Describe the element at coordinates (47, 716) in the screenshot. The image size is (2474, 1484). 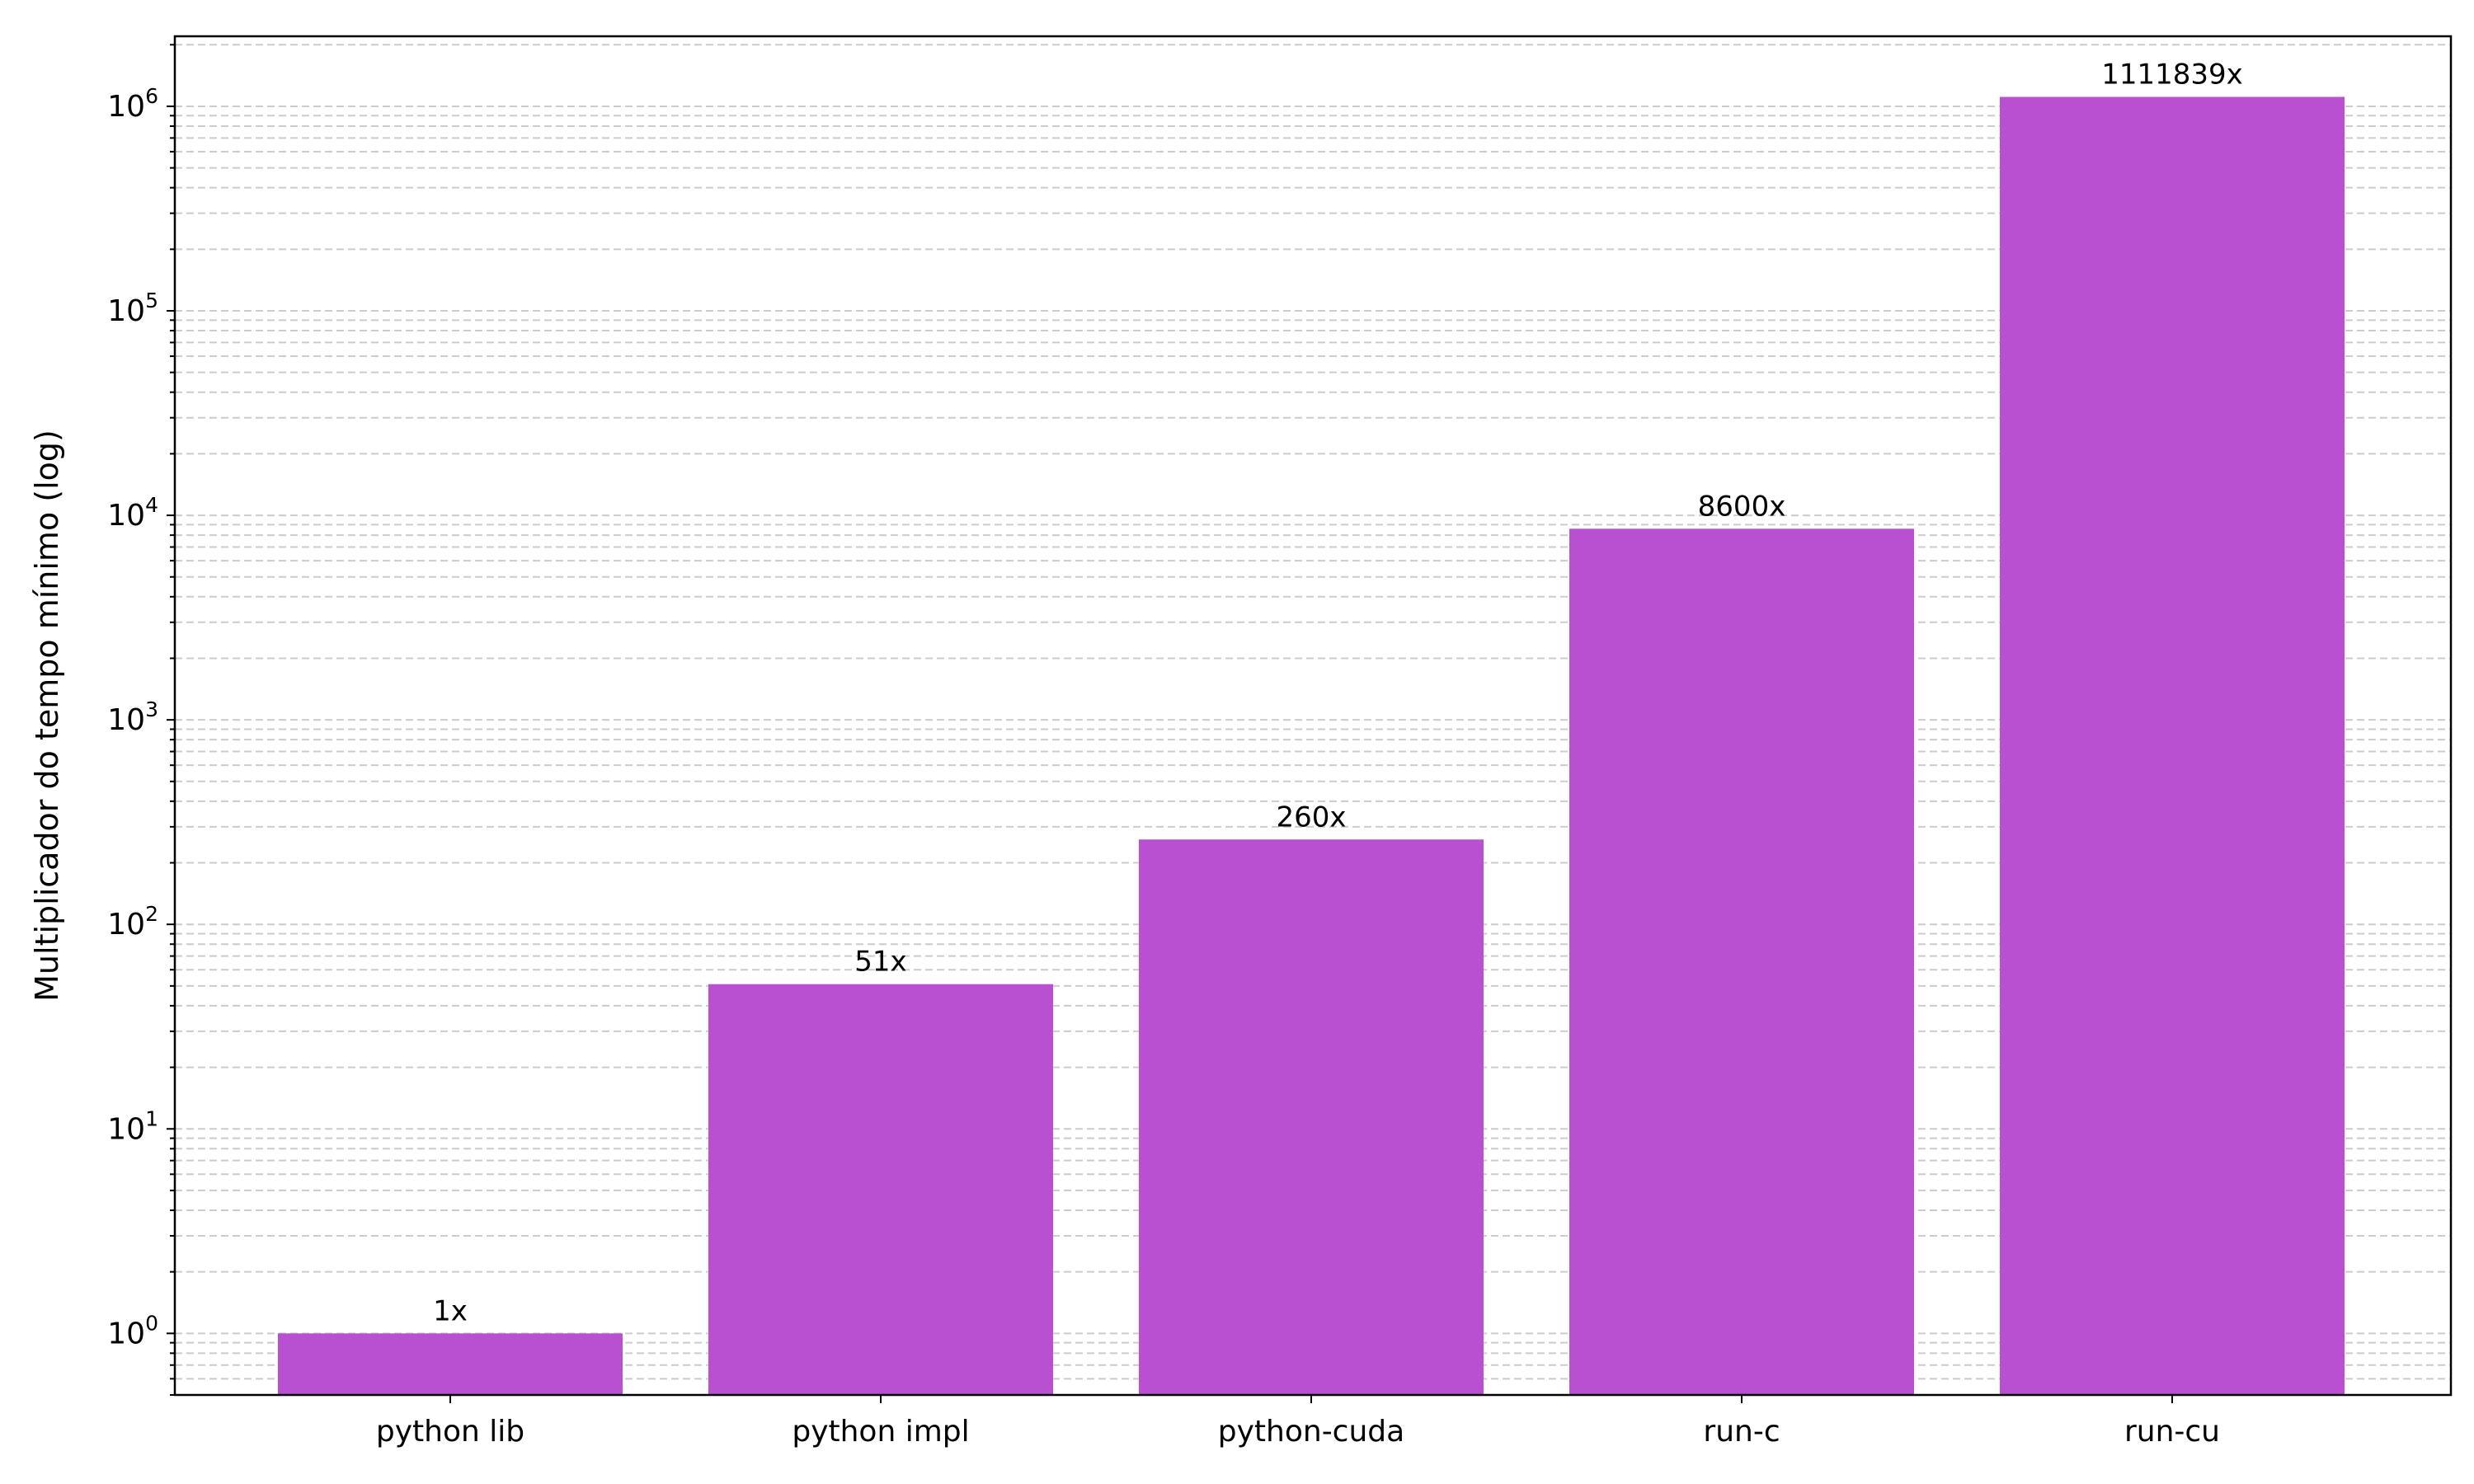
I see `y-axis-label: Multiplicador do tempo mínimo (log)` at that location.